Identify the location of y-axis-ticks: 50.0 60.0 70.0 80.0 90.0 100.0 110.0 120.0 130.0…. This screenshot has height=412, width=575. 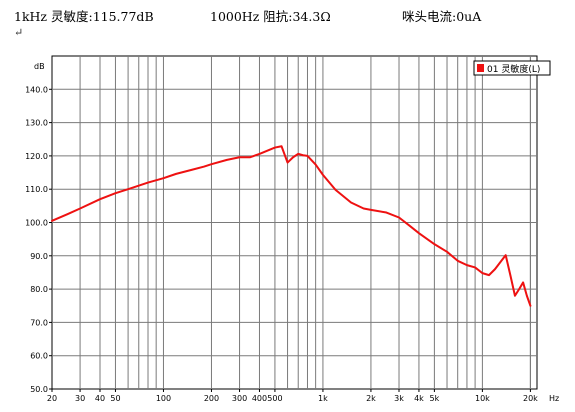
(38, 239).